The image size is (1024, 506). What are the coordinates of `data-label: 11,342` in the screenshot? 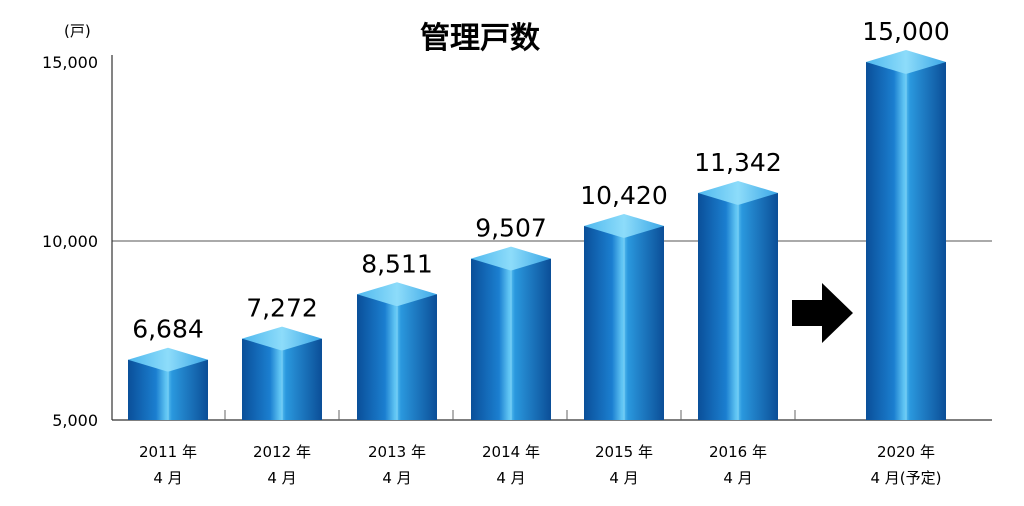 It's located at (737, 162).